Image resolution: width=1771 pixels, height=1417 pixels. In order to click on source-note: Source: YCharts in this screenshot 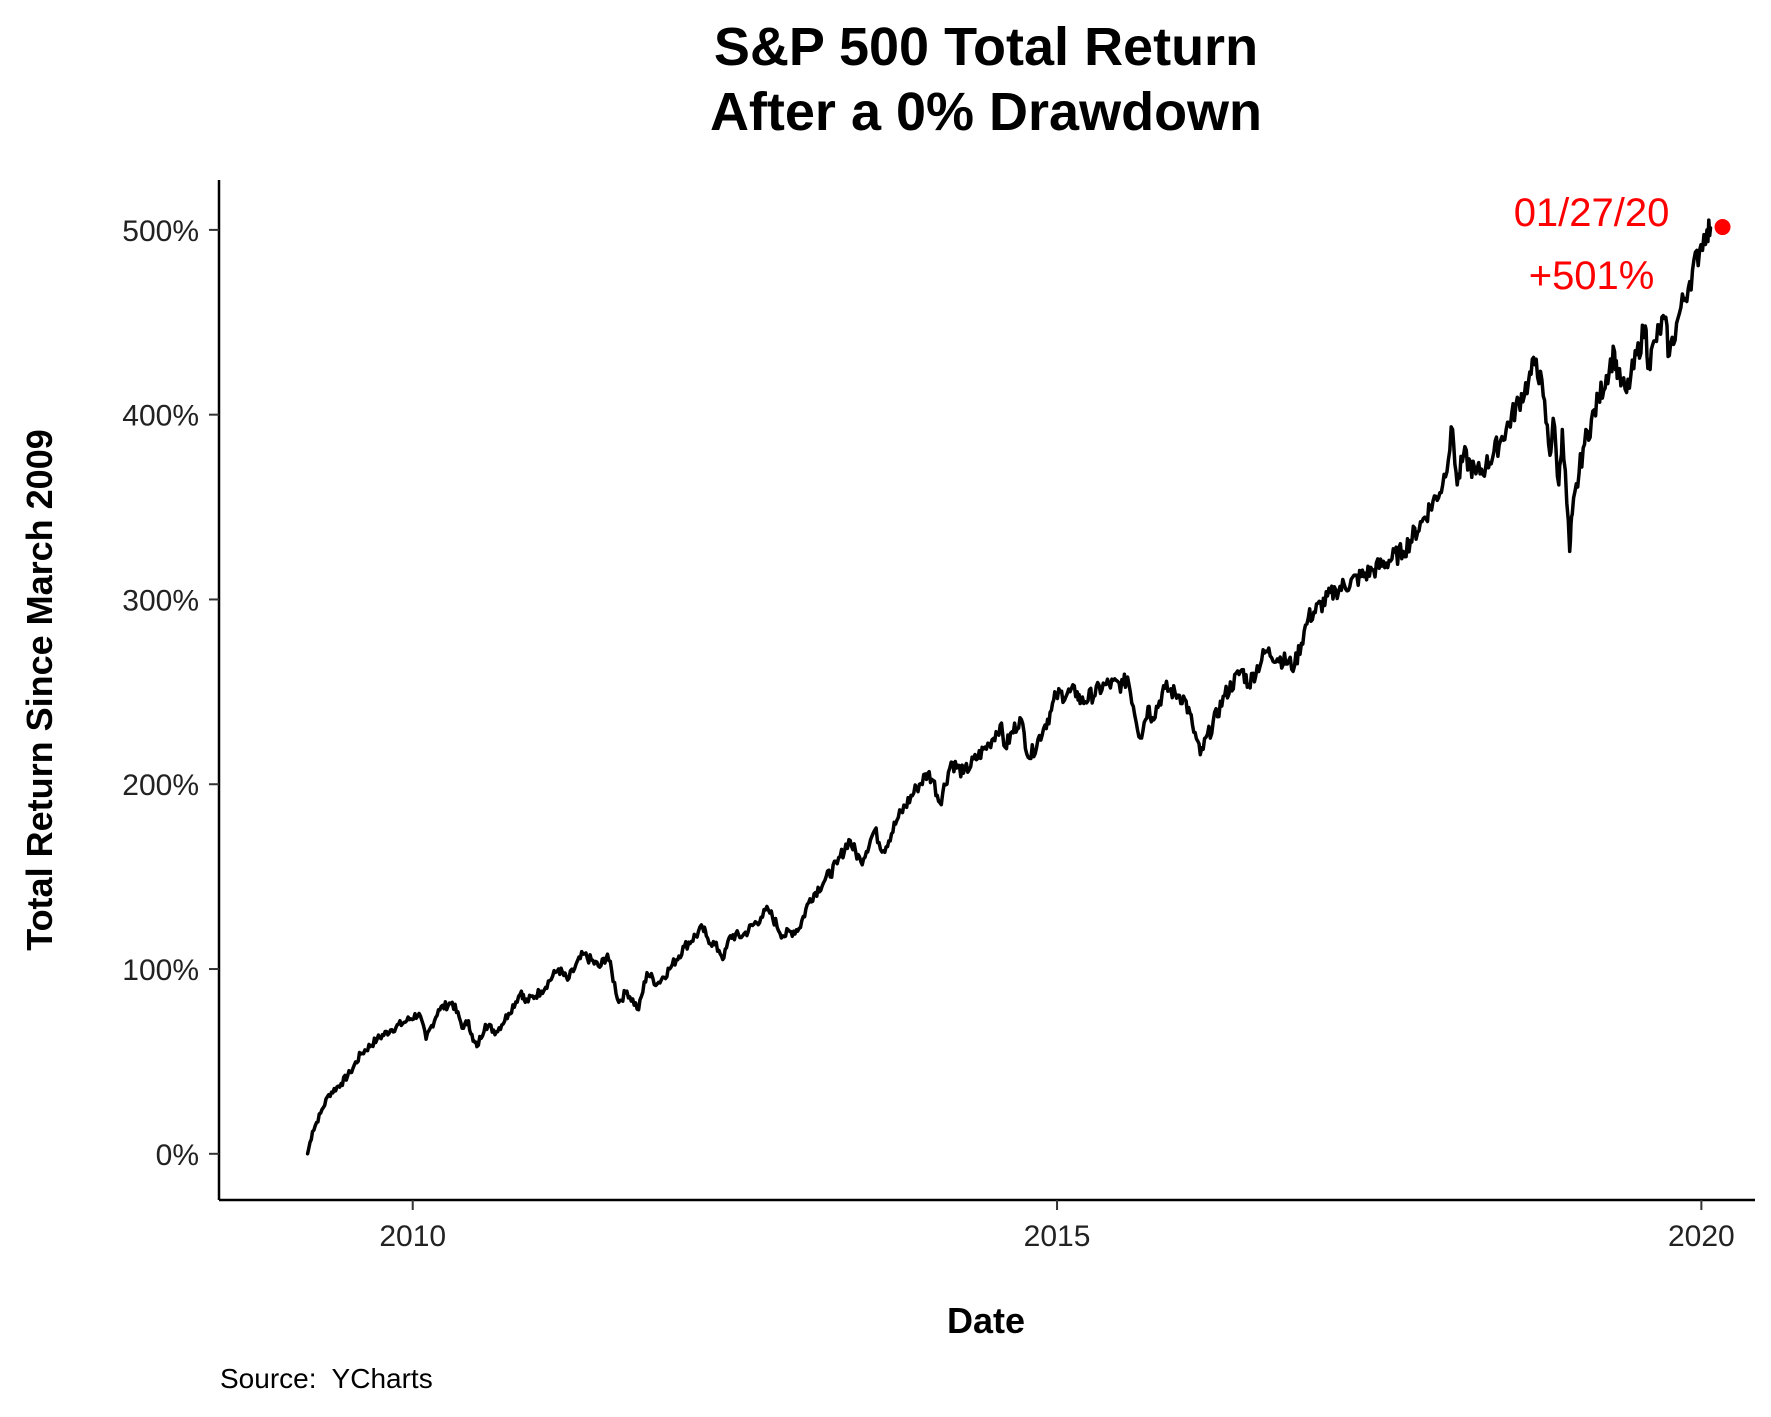, I will do `click(326, 1378)`.